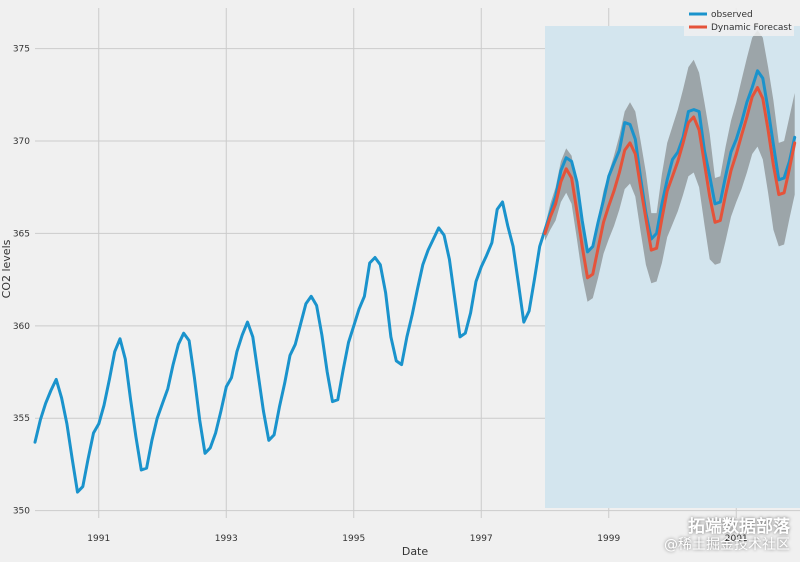 Image resolution: width=800 pixels, height=562 pixels. I want to click on watermark: 拓端数据部落 @稀土掘金技术社区, so click(727, 536).